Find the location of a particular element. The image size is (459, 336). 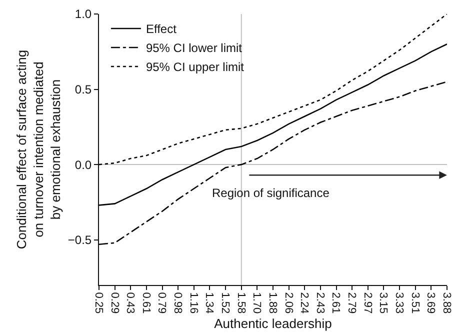

annotation: Region of significance is located at coordinates (271, 193).